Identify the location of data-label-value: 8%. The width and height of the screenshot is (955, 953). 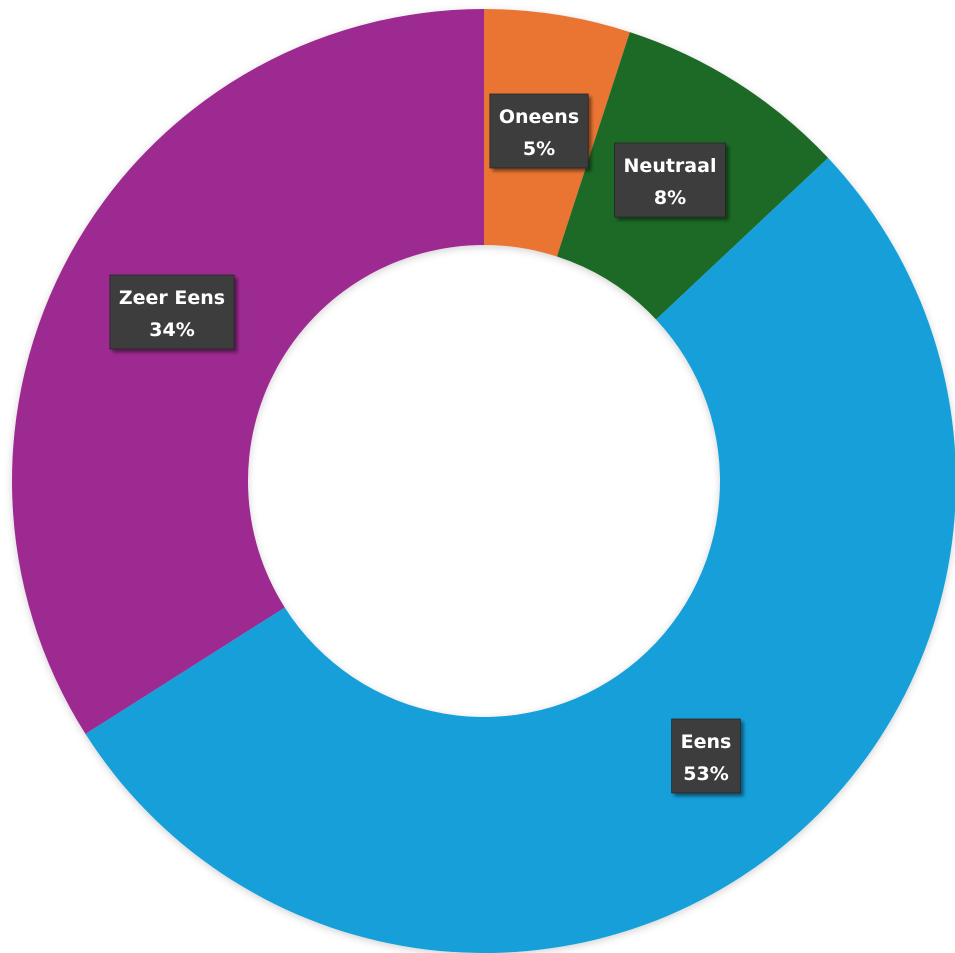
(670, 198).